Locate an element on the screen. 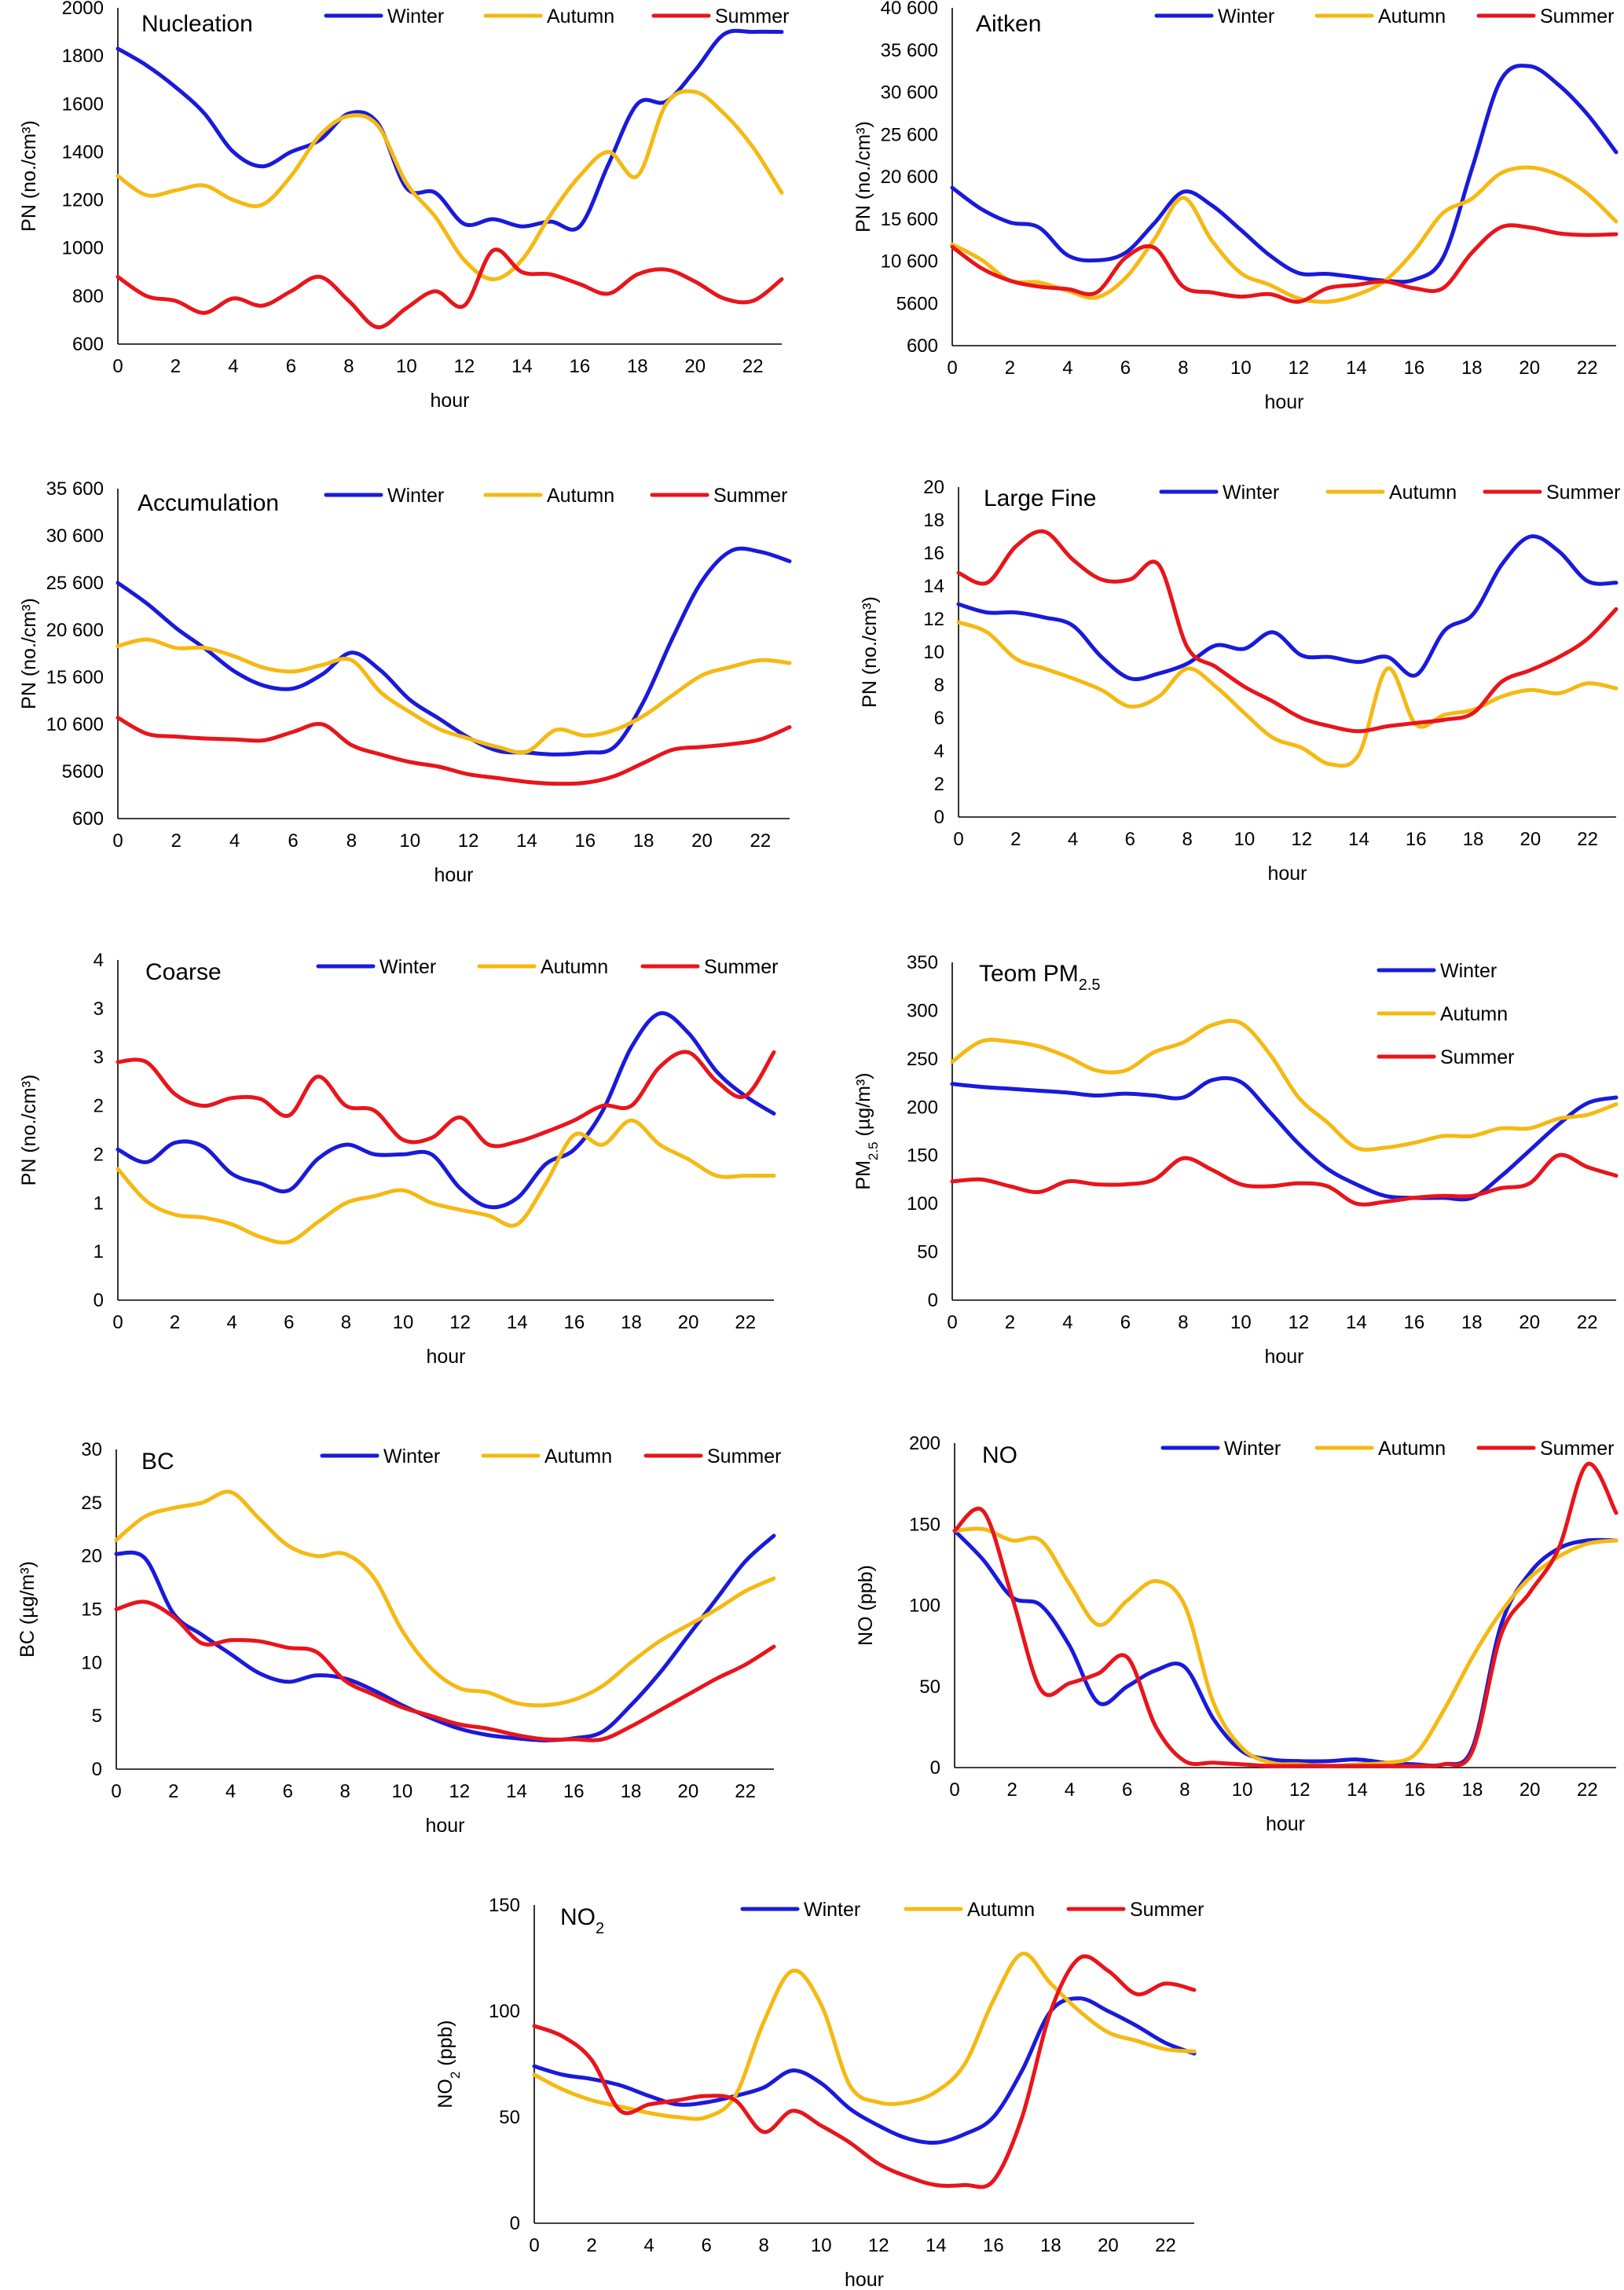 The image size is (1624, 2290). y-tick-label: 600 is located at coordinates (88, 819).